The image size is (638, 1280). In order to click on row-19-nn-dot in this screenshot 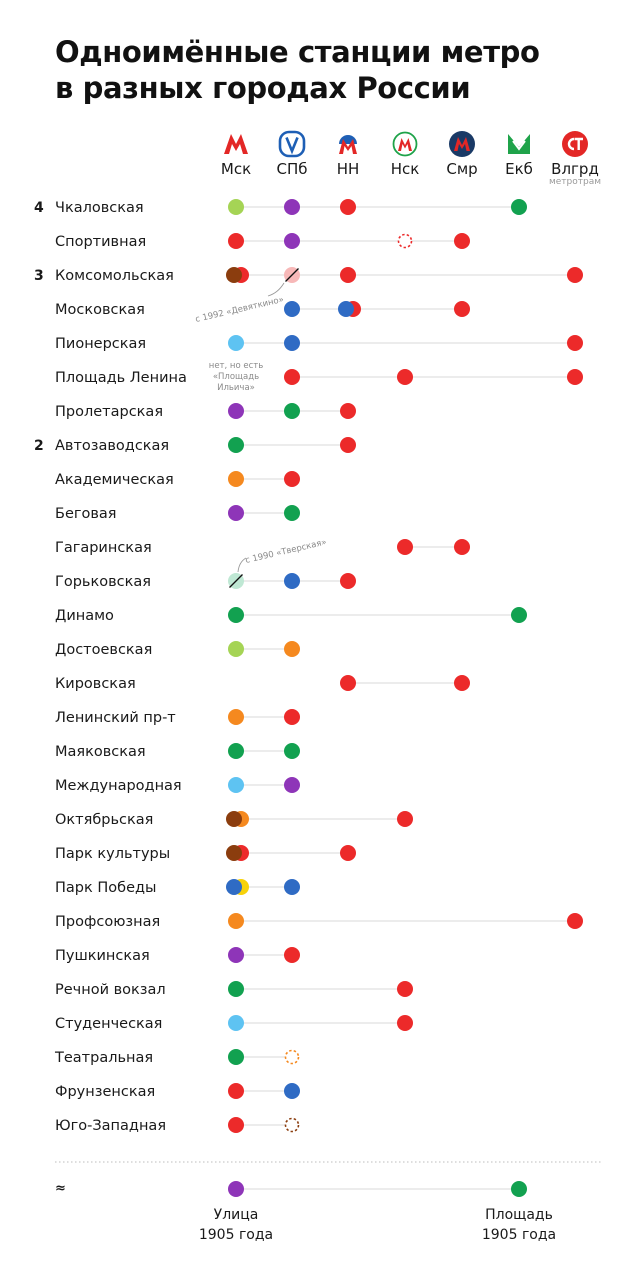, I will do `click(348, 853)`.